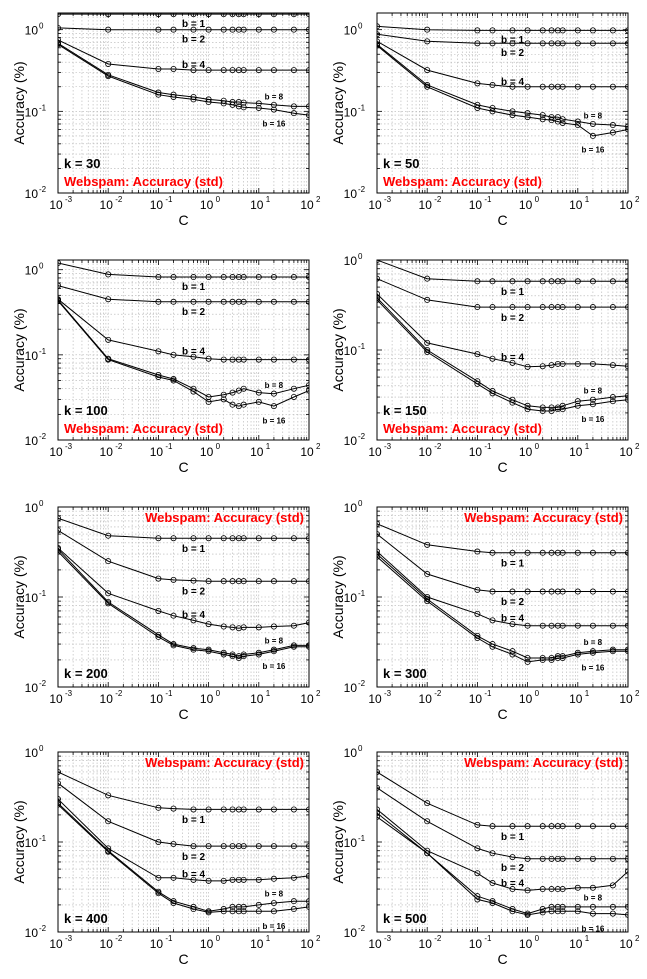  I want to click on x-tick-exponent: -3, so click(388, 199).